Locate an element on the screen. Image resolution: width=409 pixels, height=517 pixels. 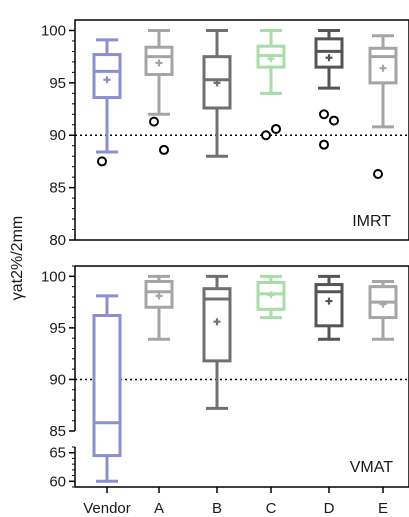
outlier-vendor is located at coordinates (102, 161).